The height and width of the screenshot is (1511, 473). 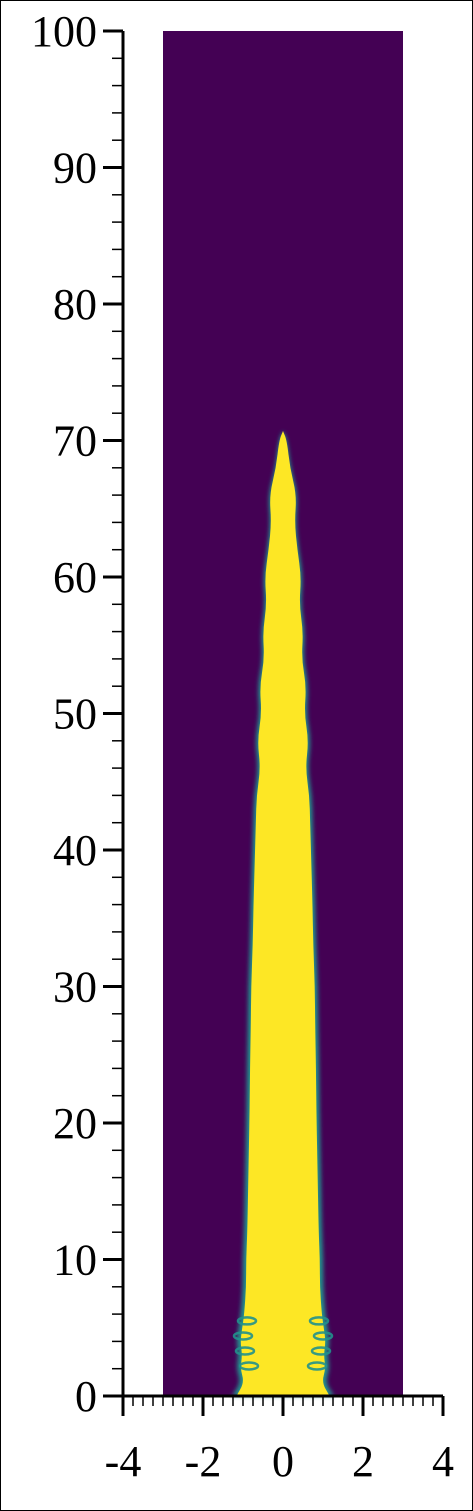 I want to click on x-tick-label: 4, so click(x=443, y=1461).